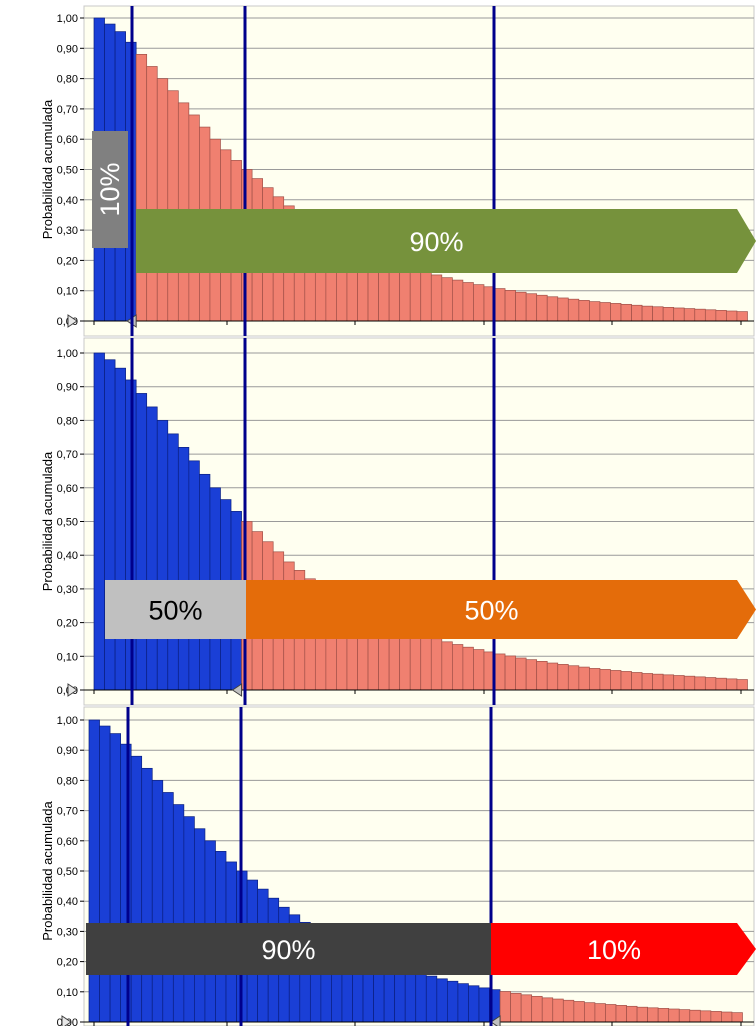 The width and height of the screenshot is (756, 1026). Describe the element at coordinates (491, 611) in the screenshot. I see `callout-right-label: 50%` at that location.